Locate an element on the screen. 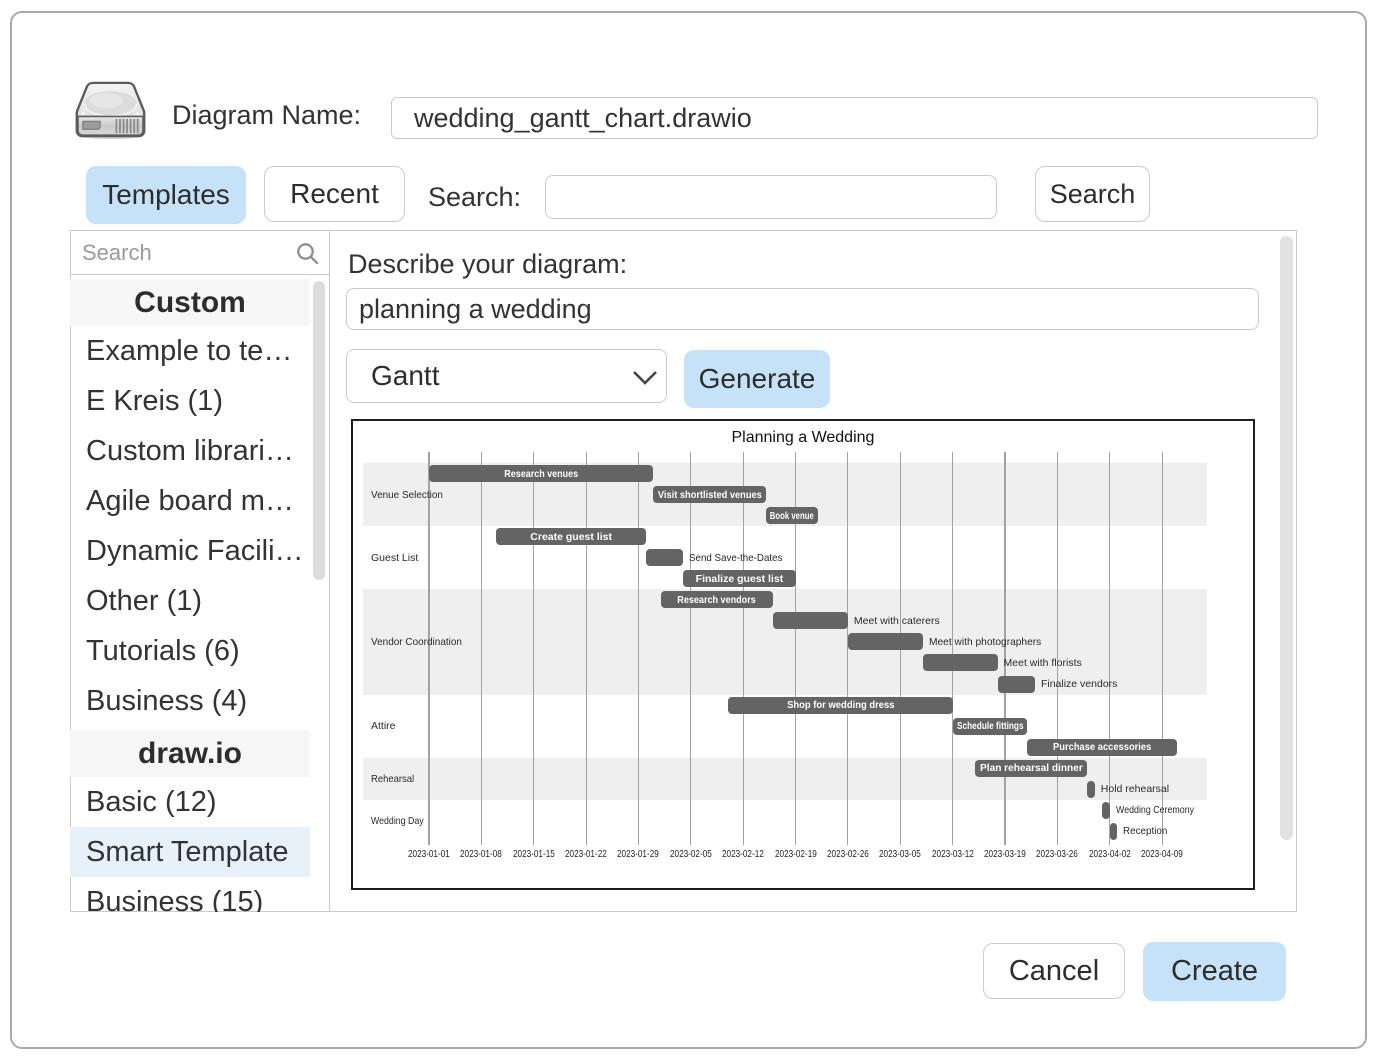  gantt-category-label: Vendor Coordination is located at coordinates (416, 641).